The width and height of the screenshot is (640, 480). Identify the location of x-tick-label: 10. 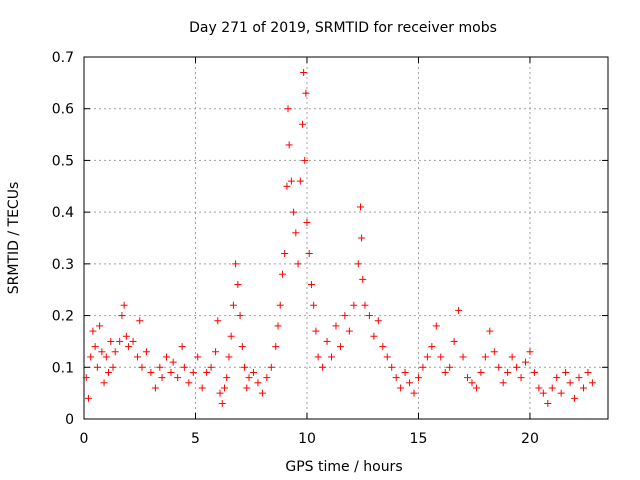
(307, 439).